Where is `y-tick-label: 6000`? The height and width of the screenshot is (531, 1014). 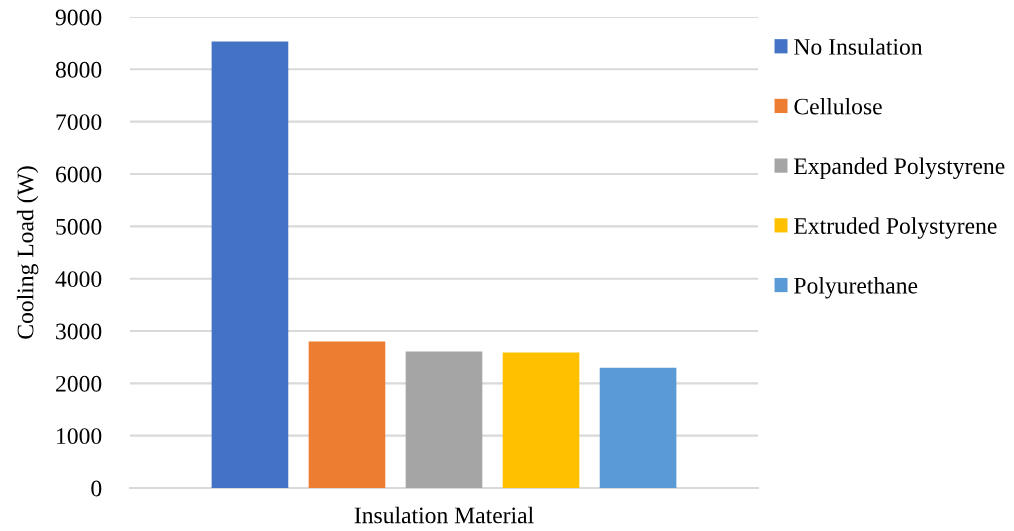 y-tick-label: 6000 is located at coordinates (79, 174).